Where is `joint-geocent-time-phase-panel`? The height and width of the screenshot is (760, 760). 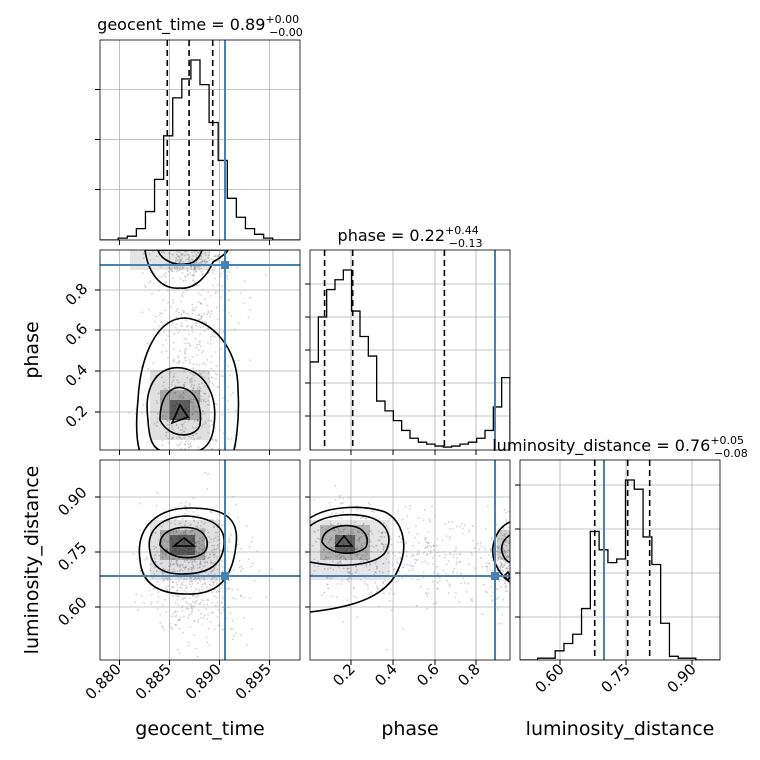 joint-geocent-time-phase-panel is located at coordinates (198, 349).